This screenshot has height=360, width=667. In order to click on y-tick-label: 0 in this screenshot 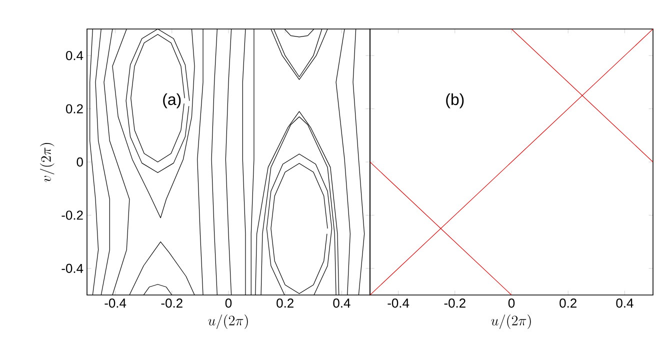, I will do `click(79, 162)`.